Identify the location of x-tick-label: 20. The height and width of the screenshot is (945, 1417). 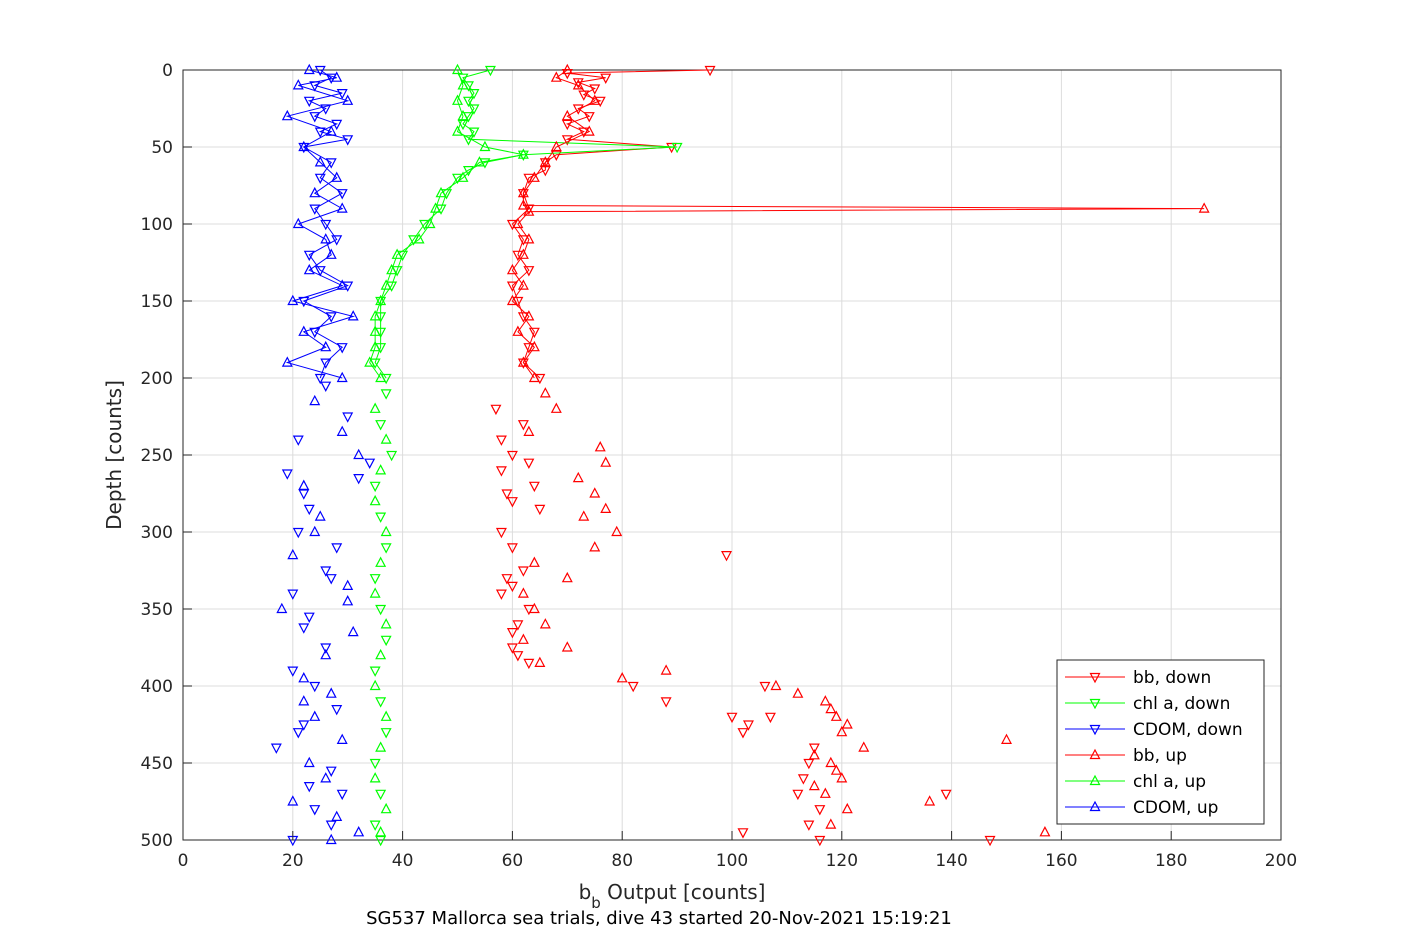
(293, 861).